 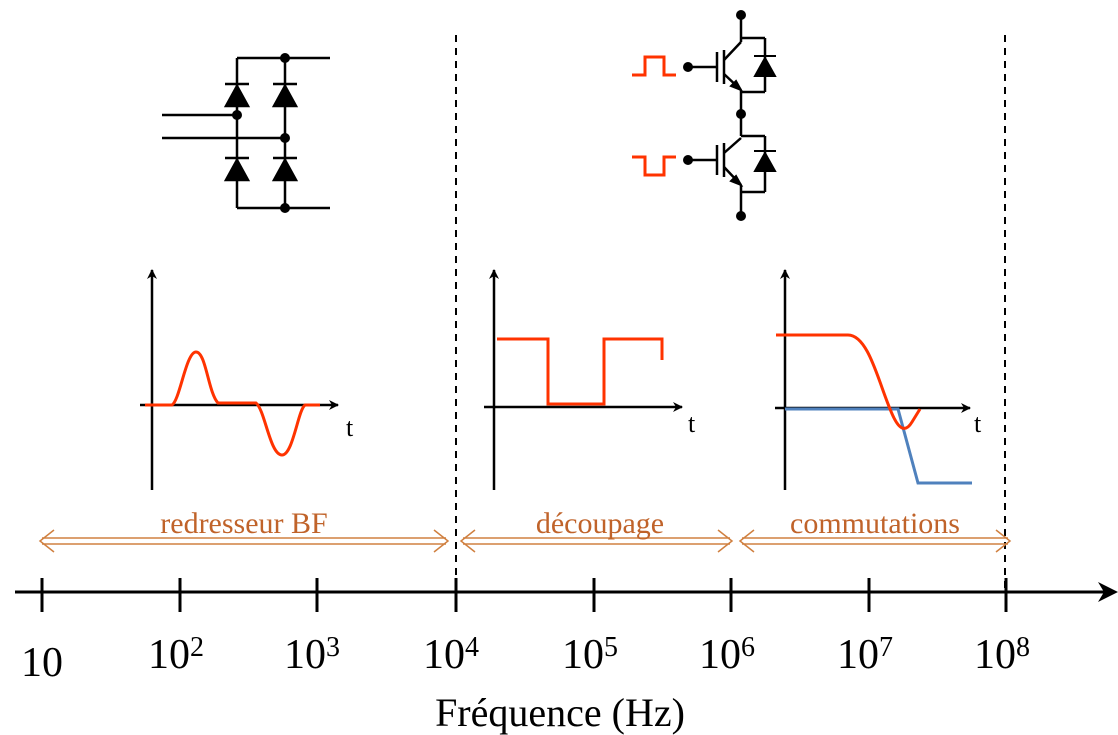 What do you see at coordinates (590, 655) in the screenshot?
I see `tick-label-5: 10⁵` at bounding box center [590, 655].